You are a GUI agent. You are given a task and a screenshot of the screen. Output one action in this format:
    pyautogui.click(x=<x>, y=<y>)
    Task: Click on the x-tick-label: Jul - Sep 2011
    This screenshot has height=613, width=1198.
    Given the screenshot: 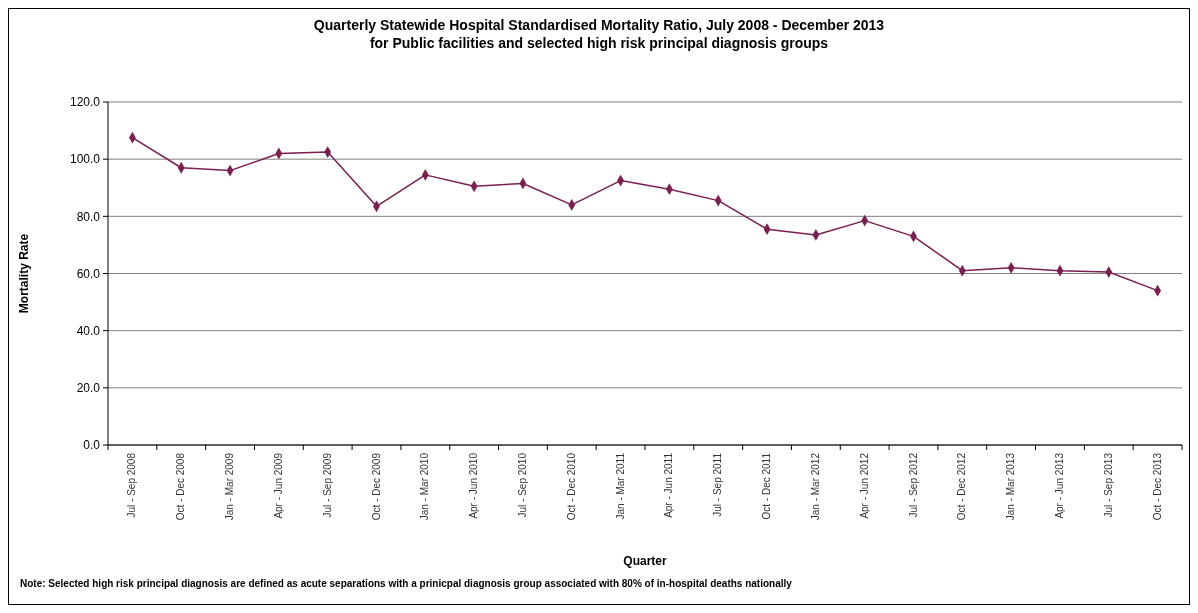 What is the action you would take?
    pyautogui.click(x=718, y=484)
    